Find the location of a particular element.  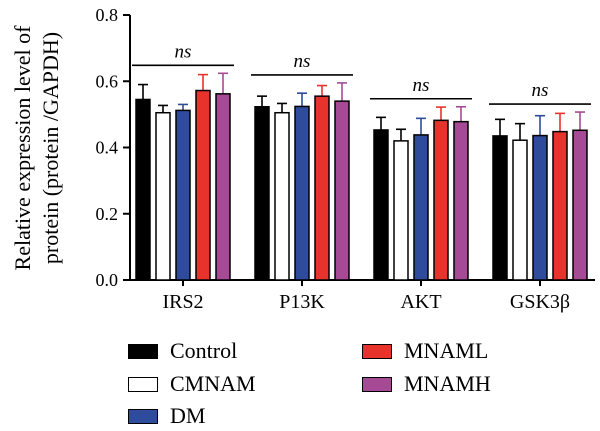

legend-label-cmnam: CMNAM is located at coordinates (213, 383).